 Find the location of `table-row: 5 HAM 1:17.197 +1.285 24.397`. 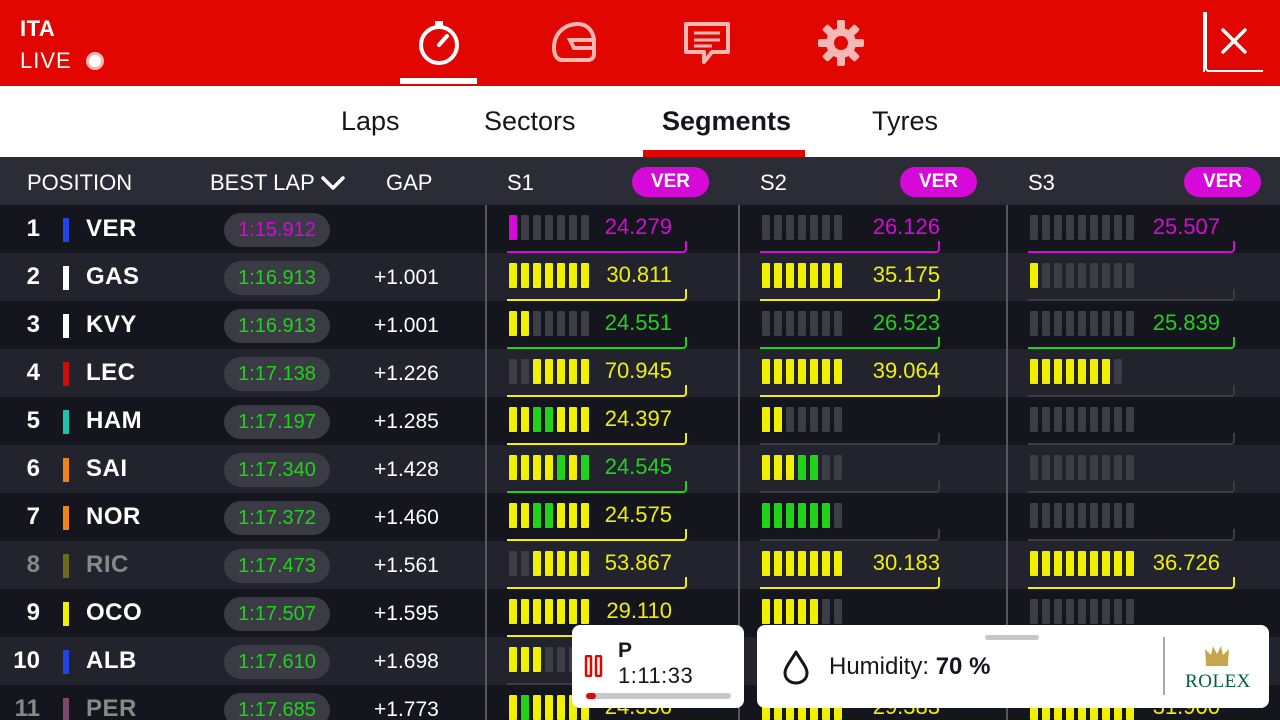

table-row: 5 HAM 1:17.197 +1.285 24.397 is located at coordinates (640, 421).